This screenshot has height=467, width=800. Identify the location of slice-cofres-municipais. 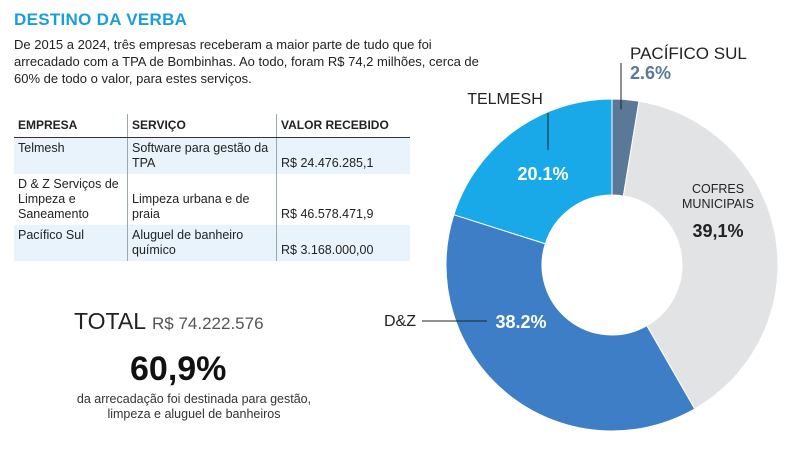
(700, 255).